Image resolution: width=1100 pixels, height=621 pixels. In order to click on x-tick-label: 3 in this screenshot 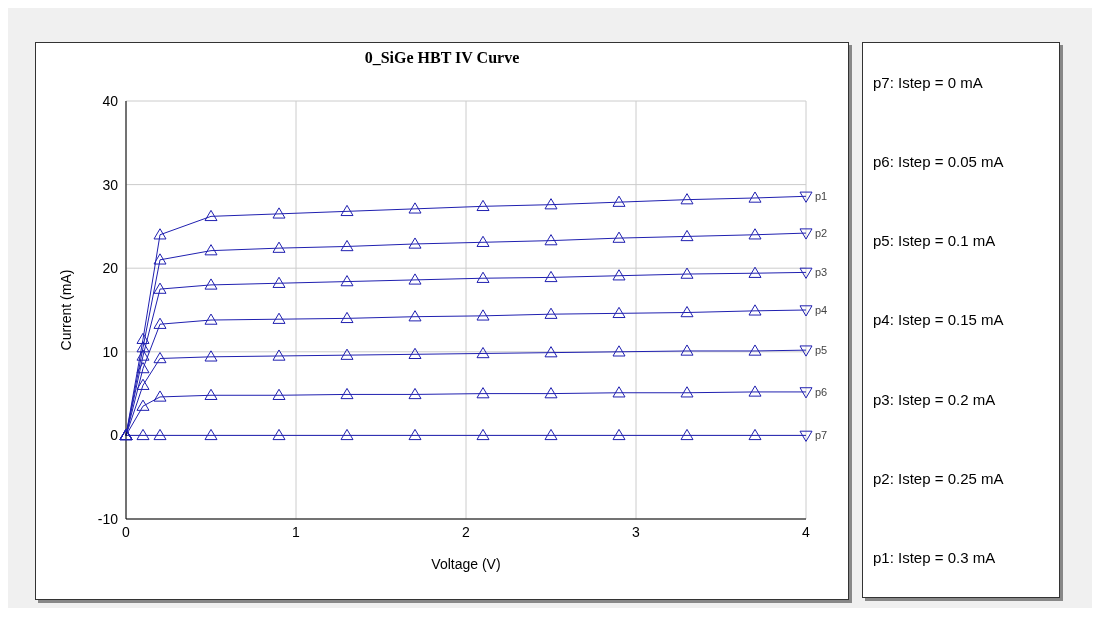, I will do `click(636, 531)`.